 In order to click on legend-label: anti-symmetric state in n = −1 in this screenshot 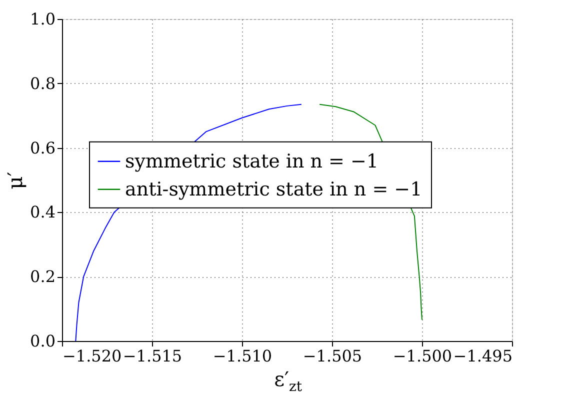, I will do `click(273, 189)`.